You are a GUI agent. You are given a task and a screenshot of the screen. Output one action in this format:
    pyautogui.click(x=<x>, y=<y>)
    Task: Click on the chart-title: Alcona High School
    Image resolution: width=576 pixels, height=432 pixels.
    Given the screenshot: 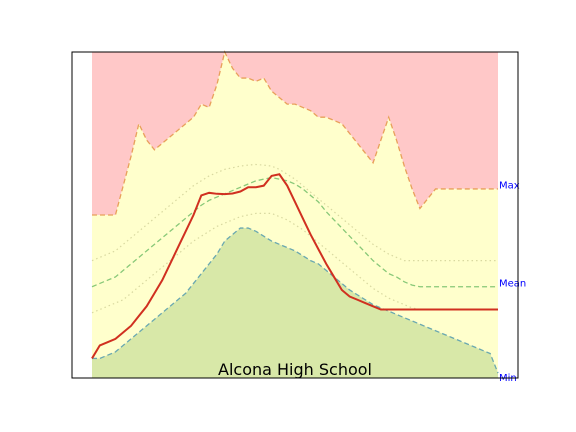 What is the action you would take?
    pyautogui.click(x=295, y=369)
    